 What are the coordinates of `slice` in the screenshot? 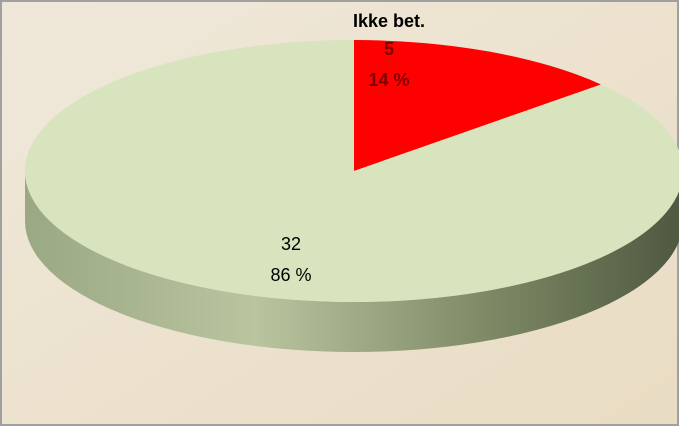 It's located at (477, 105).